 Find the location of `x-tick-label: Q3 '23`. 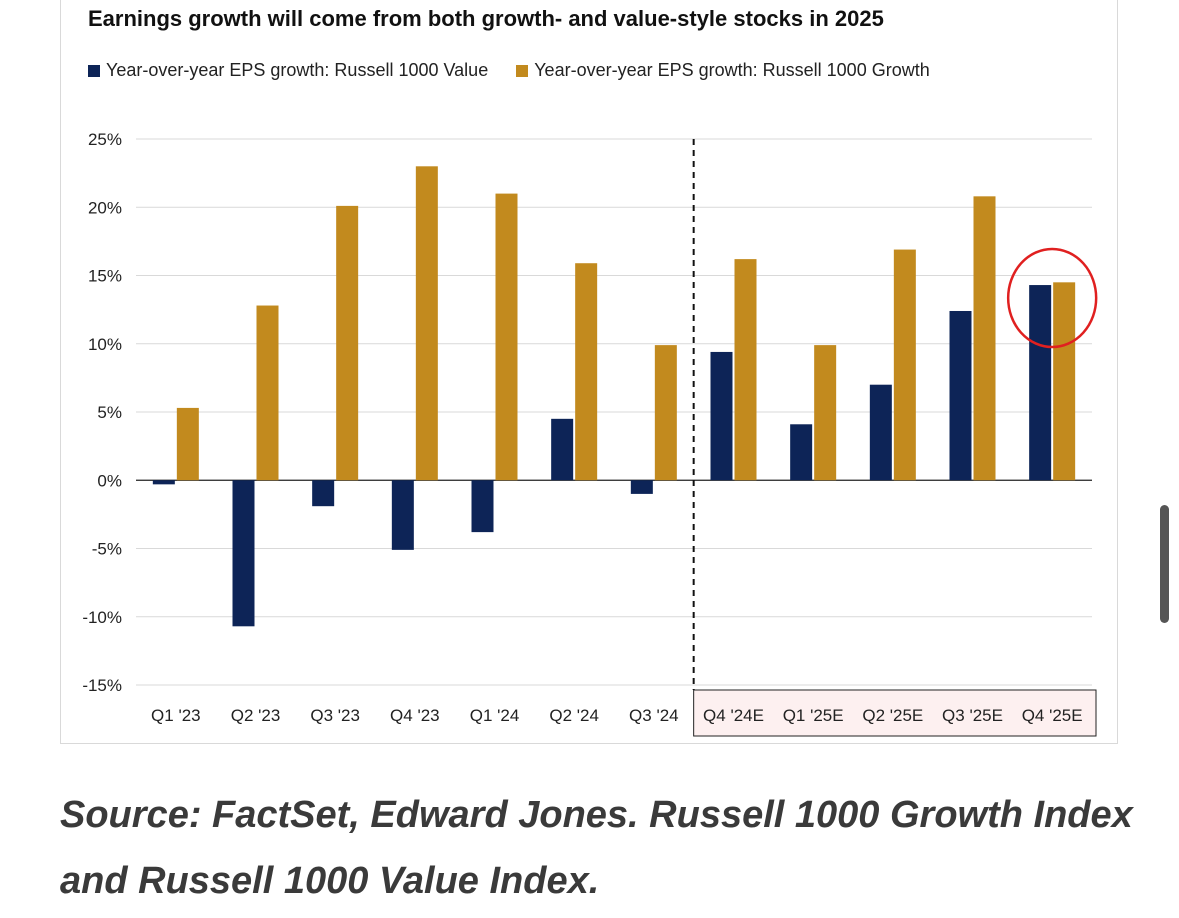

x-tick-label: Q3 '23 is located at coordinates (335, 715).